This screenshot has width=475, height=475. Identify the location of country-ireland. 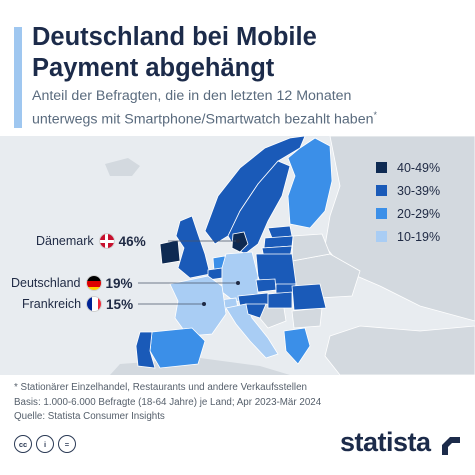
(170, 252).